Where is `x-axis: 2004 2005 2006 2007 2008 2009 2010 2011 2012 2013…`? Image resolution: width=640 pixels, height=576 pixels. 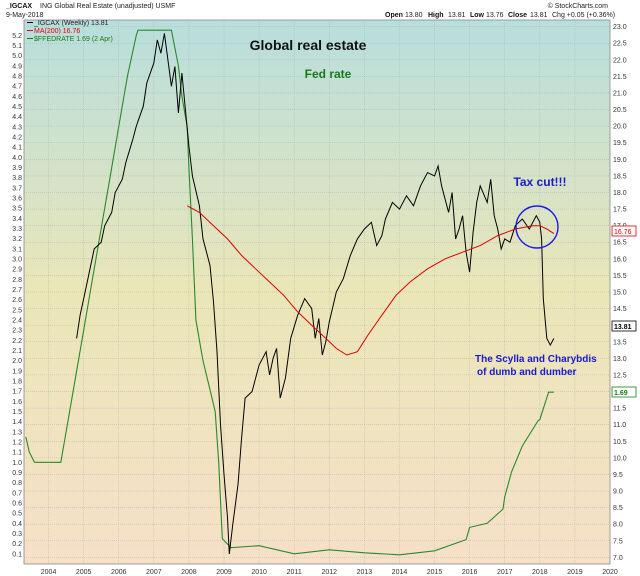
x-axis: 2004 2005 2006 2007 2008 2009 2010 2011 2012 2013… is located at coordinates (329, 572).